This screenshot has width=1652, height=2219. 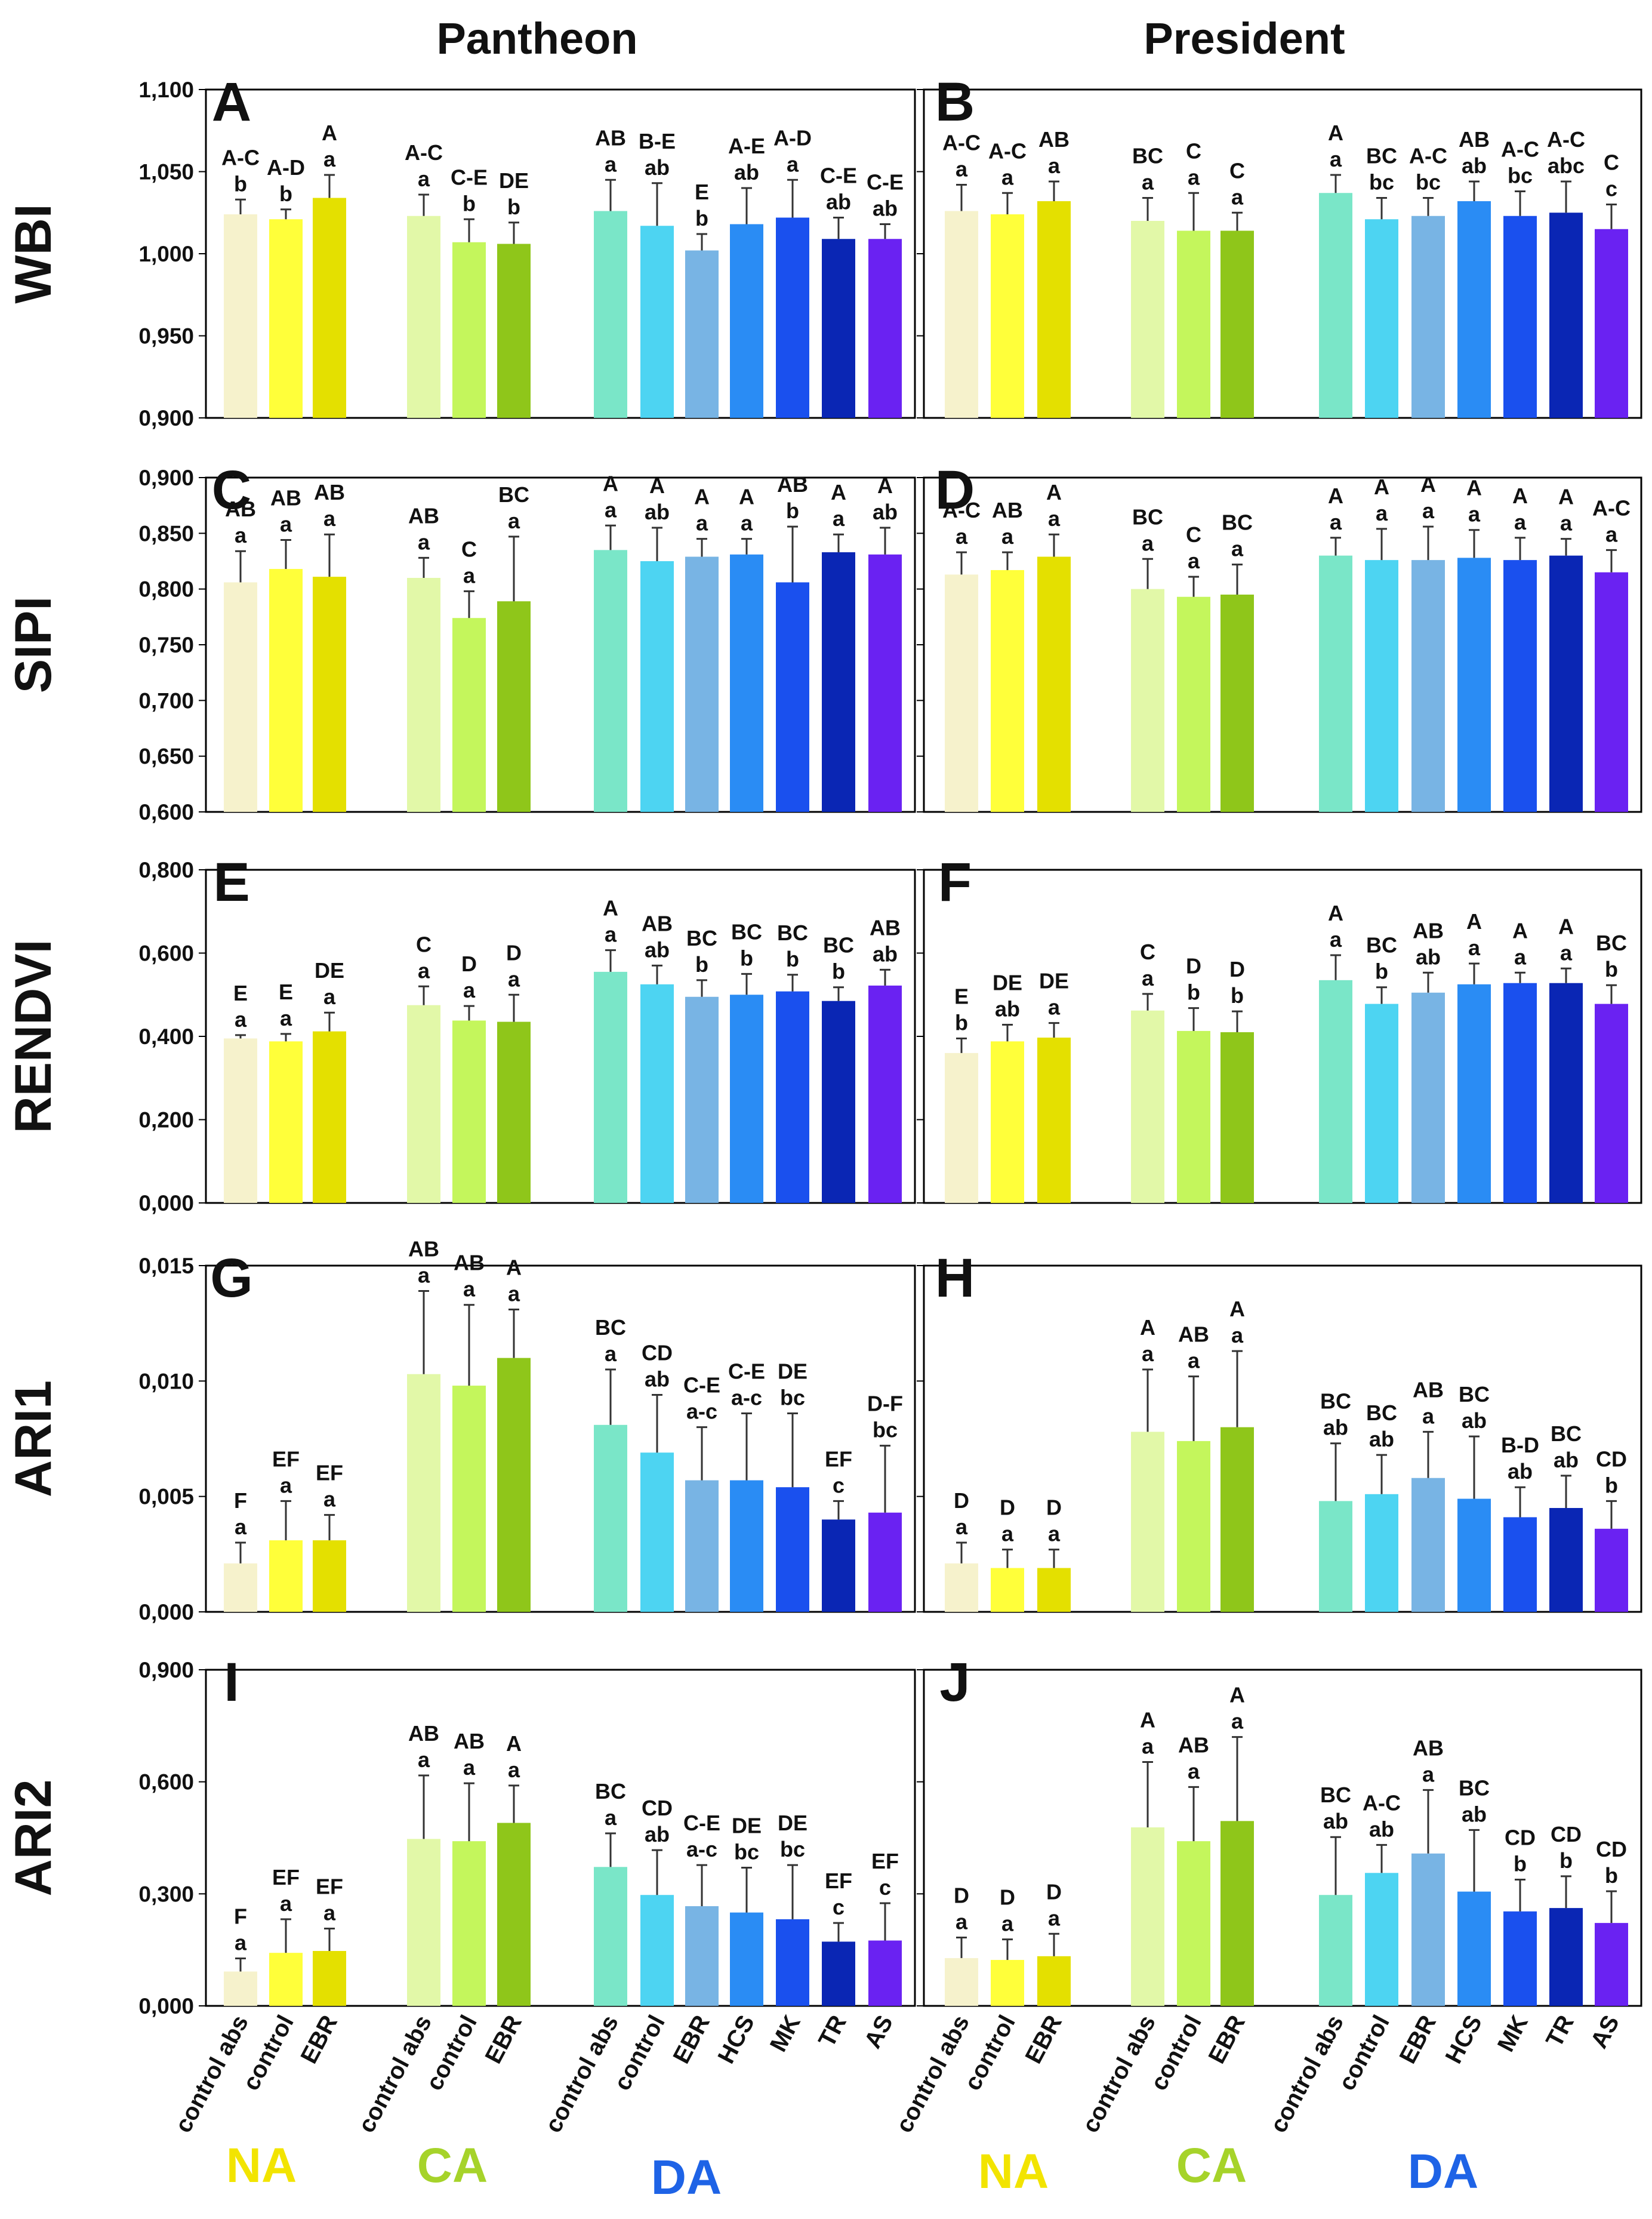 I want to click on row-label-sipi: SIPI, so click(x=33, y=645).